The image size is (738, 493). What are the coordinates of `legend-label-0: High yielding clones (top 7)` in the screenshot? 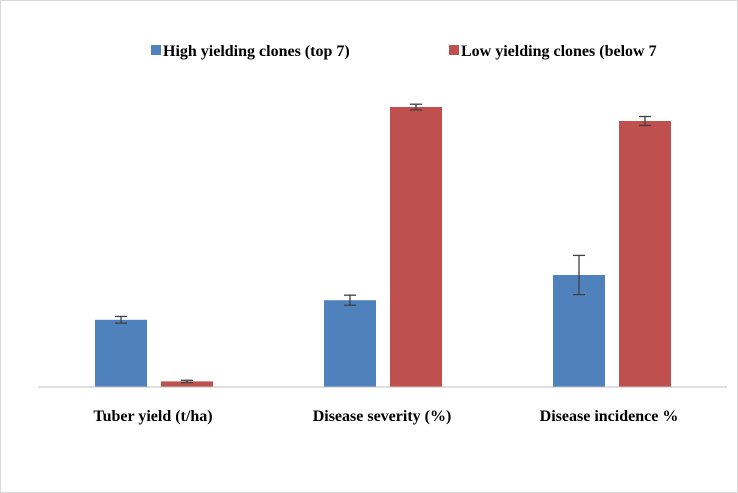 It's located at (256, 51).